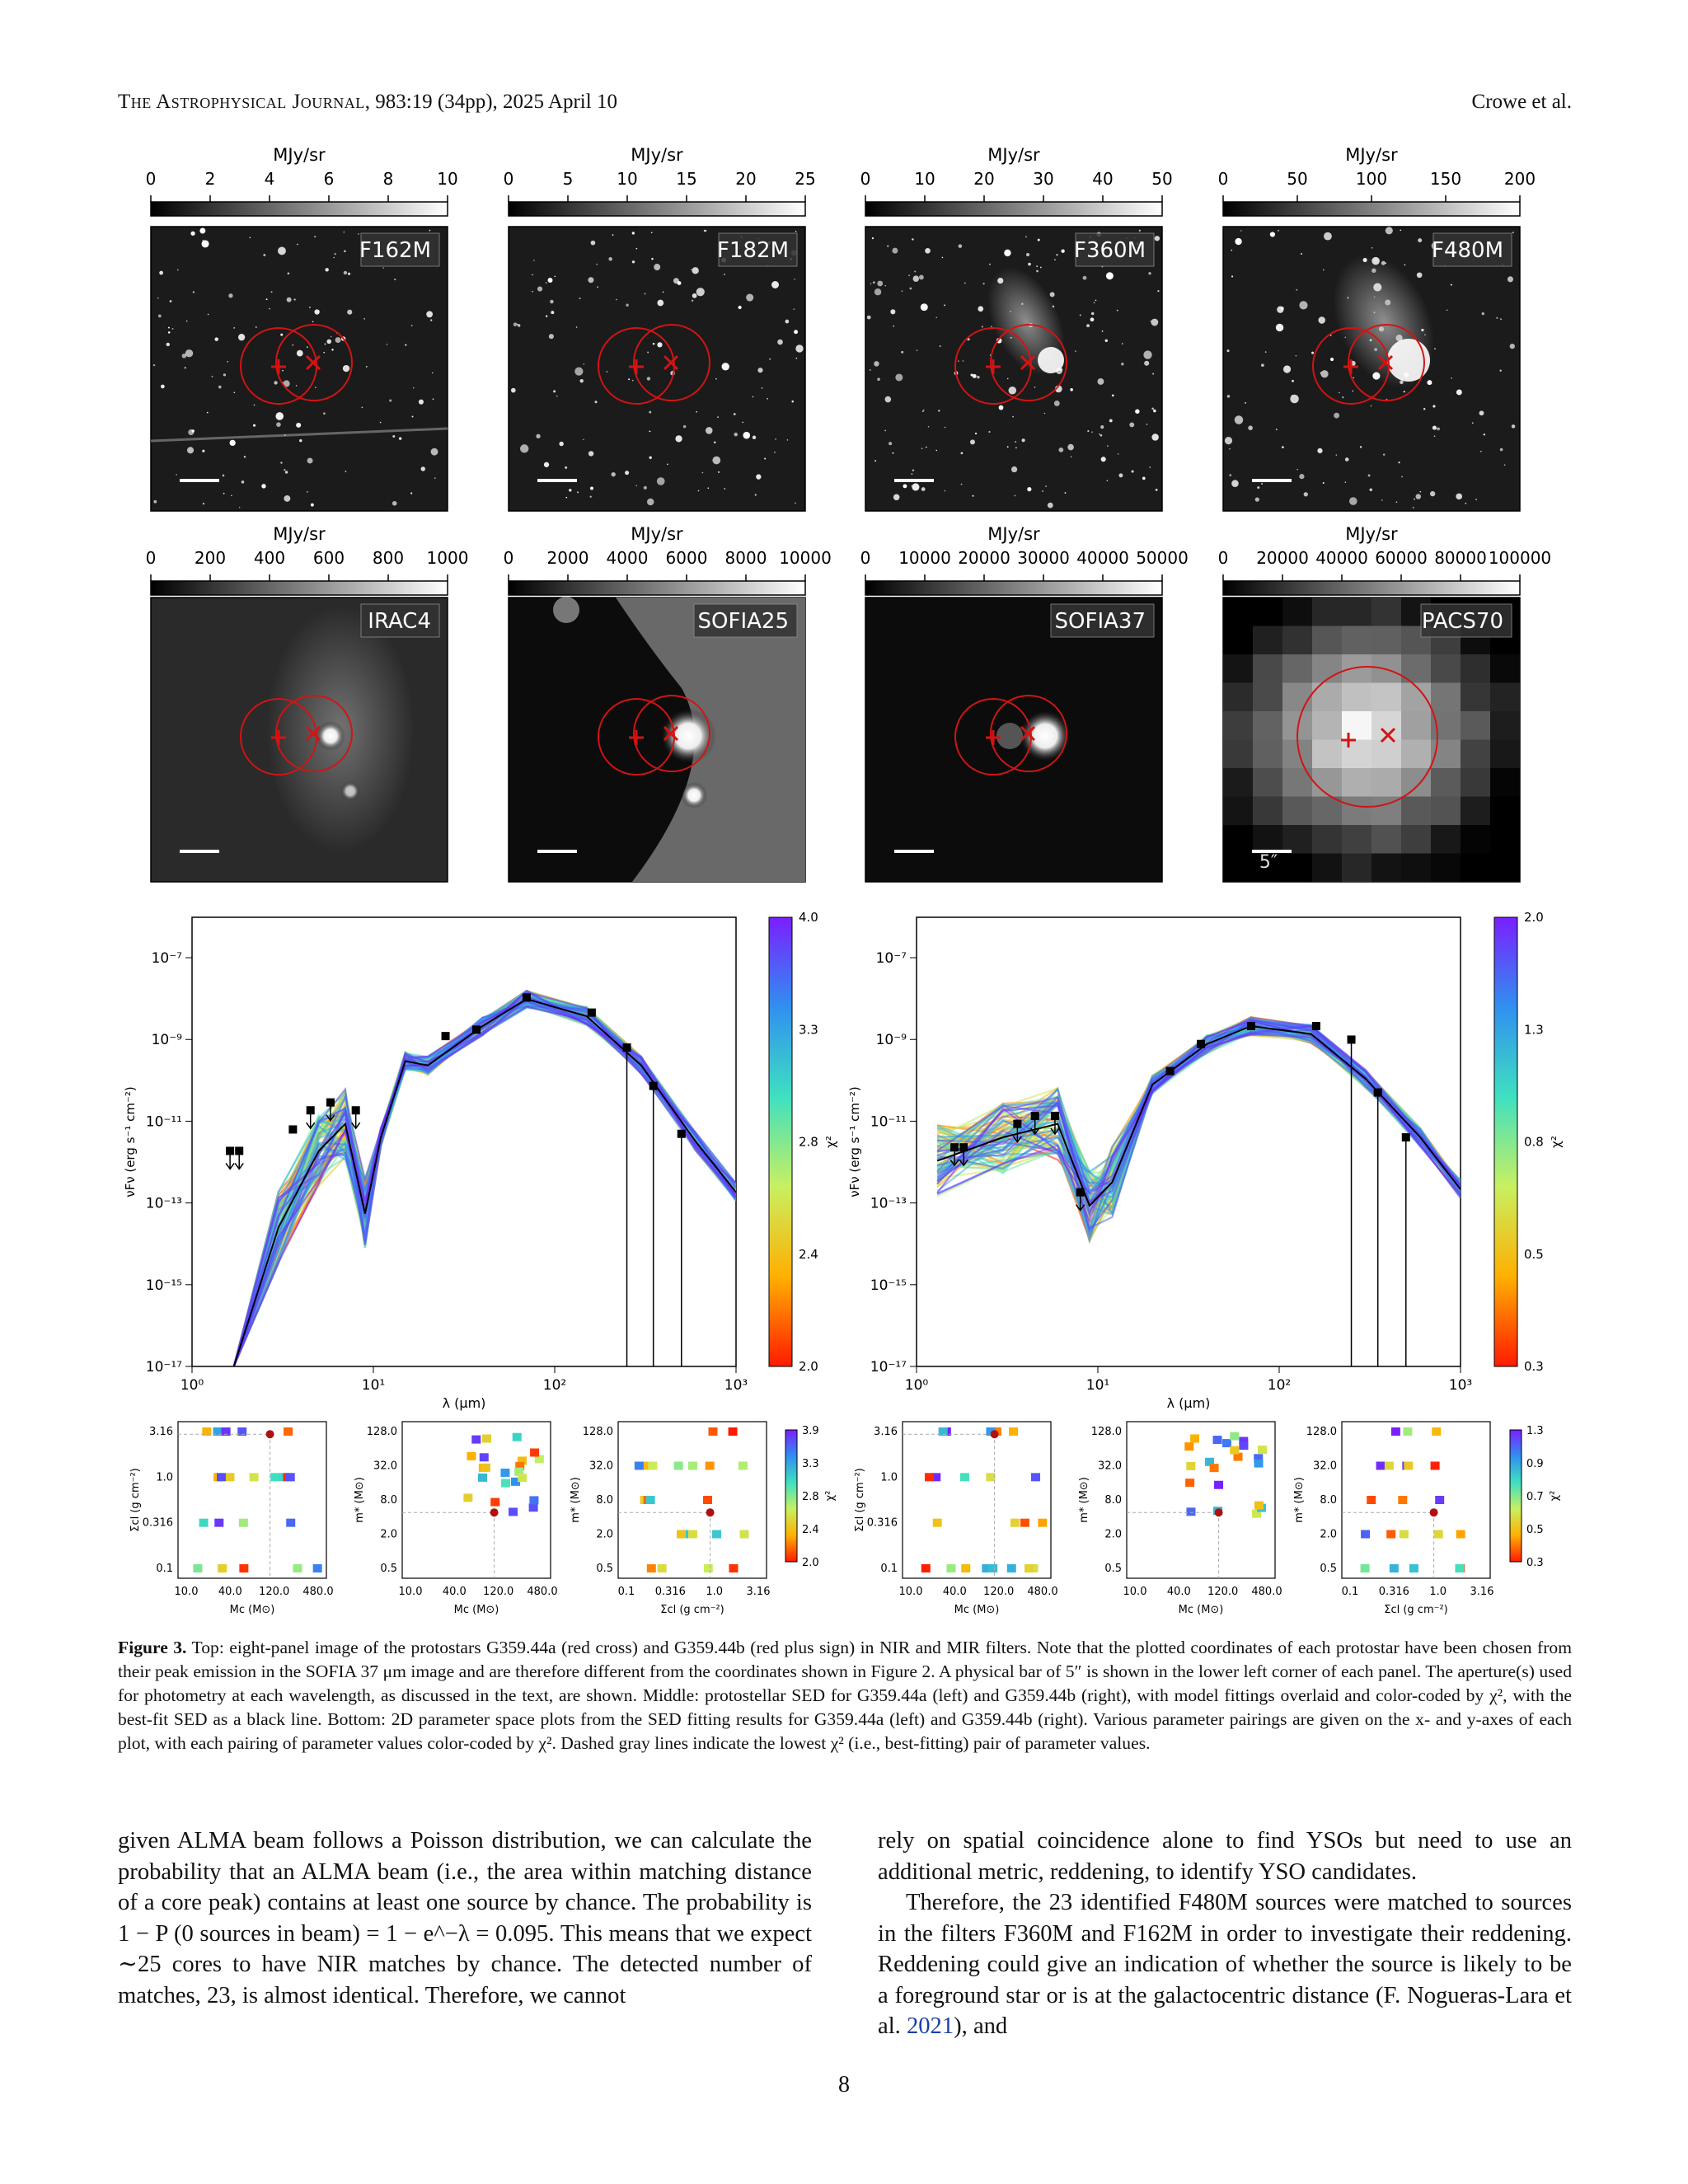 This screenshot has width=1688, height=2184. Describe the element at coordinates (1438, 1592) in the screenshot. I see `x-tick-label: 1.0` at that location.